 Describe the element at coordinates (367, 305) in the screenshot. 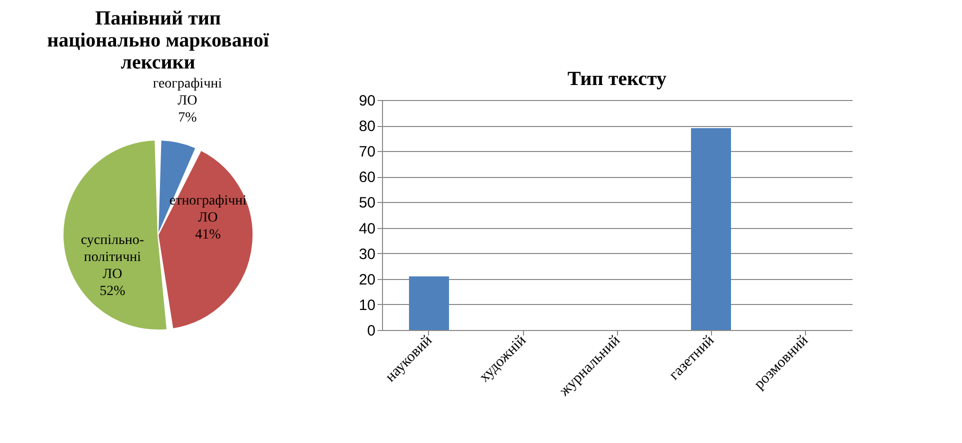

I see `y-tick-label: 10` at that location.